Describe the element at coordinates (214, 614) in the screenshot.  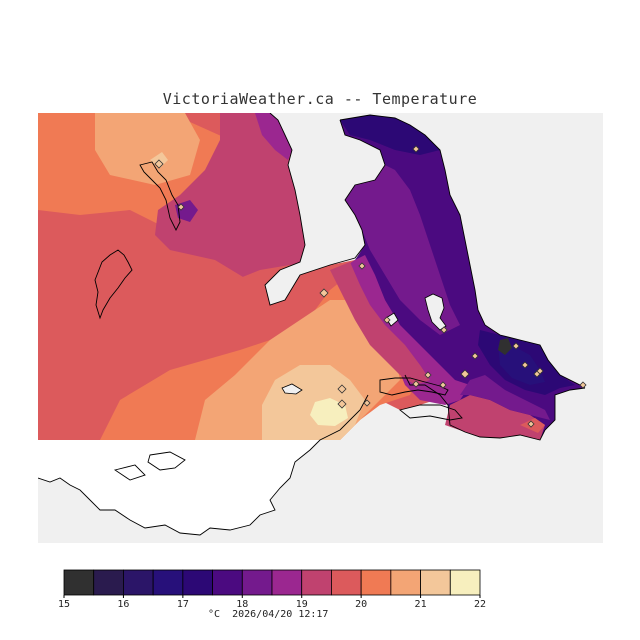
I see `unit-label: °C` at that location.